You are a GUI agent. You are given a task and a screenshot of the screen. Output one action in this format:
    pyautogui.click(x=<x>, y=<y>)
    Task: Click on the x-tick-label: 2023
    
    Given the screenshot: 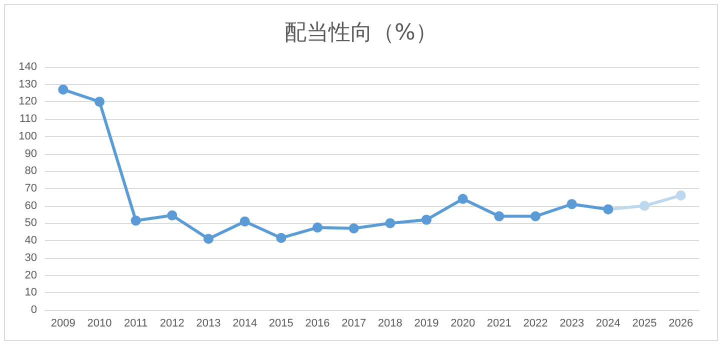 What is the action you would take?
    pyautogui.click(x=572, y=324)
    